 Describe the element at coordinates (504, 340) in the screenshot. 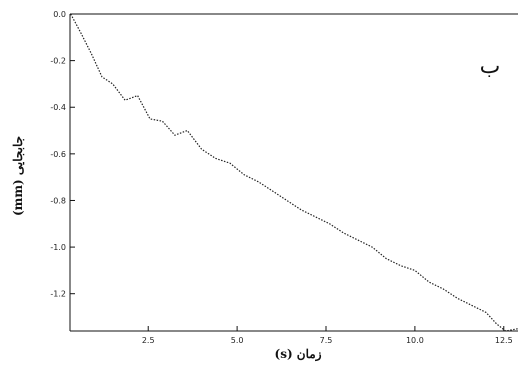

I see `x-tick-label: 12.5` at that location.